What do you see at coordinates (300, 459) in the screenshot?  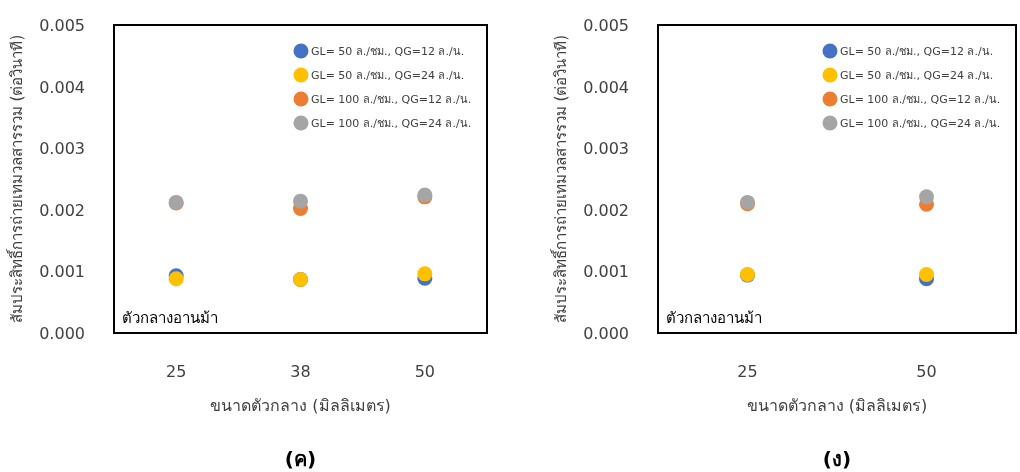 I see `text: (ค)` at bounding box center [300, 459].